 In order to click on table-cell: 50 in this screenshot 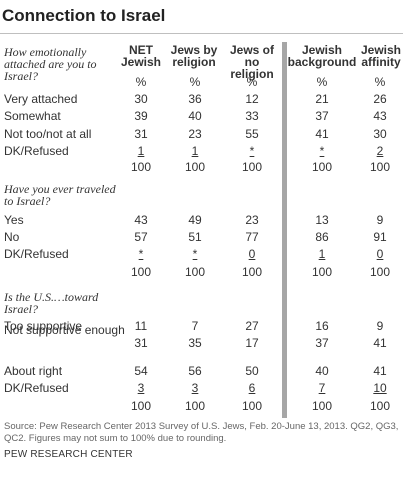, I will do `click(252, 371)`.